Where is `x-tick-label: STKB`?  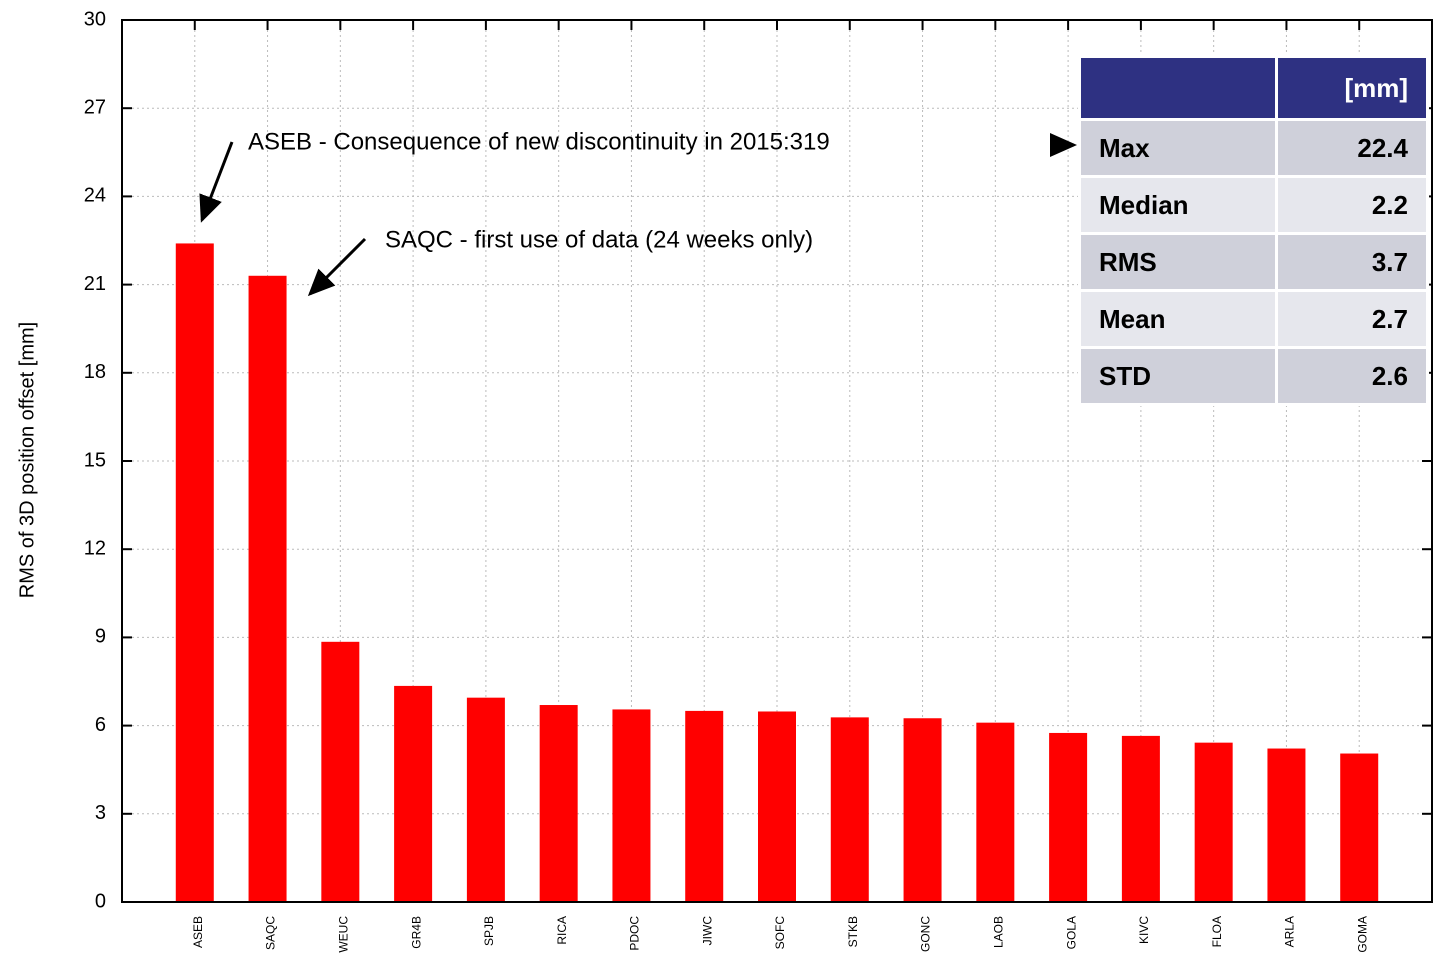
x-tick-label: STKB is located at coordinates (853, 931).